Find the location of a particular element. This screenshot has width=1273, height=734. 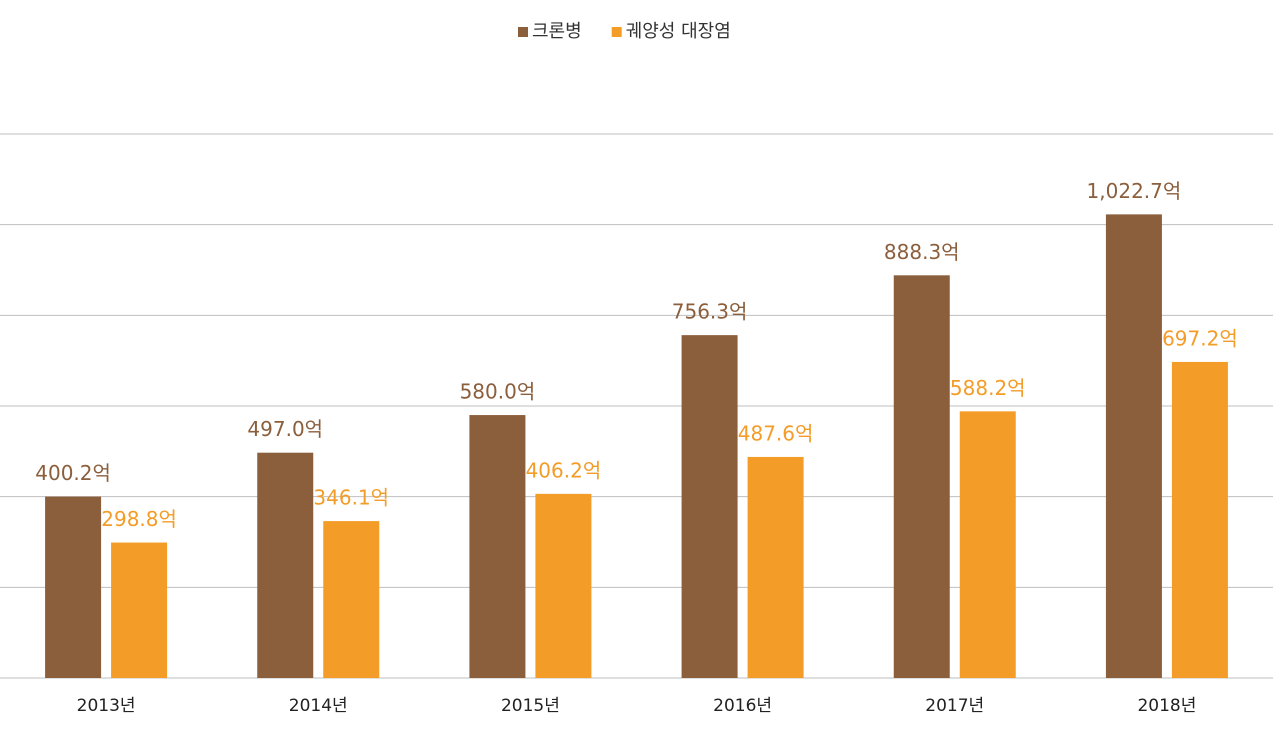

data-label: 888.3억 is located at coordinates (922, 252).